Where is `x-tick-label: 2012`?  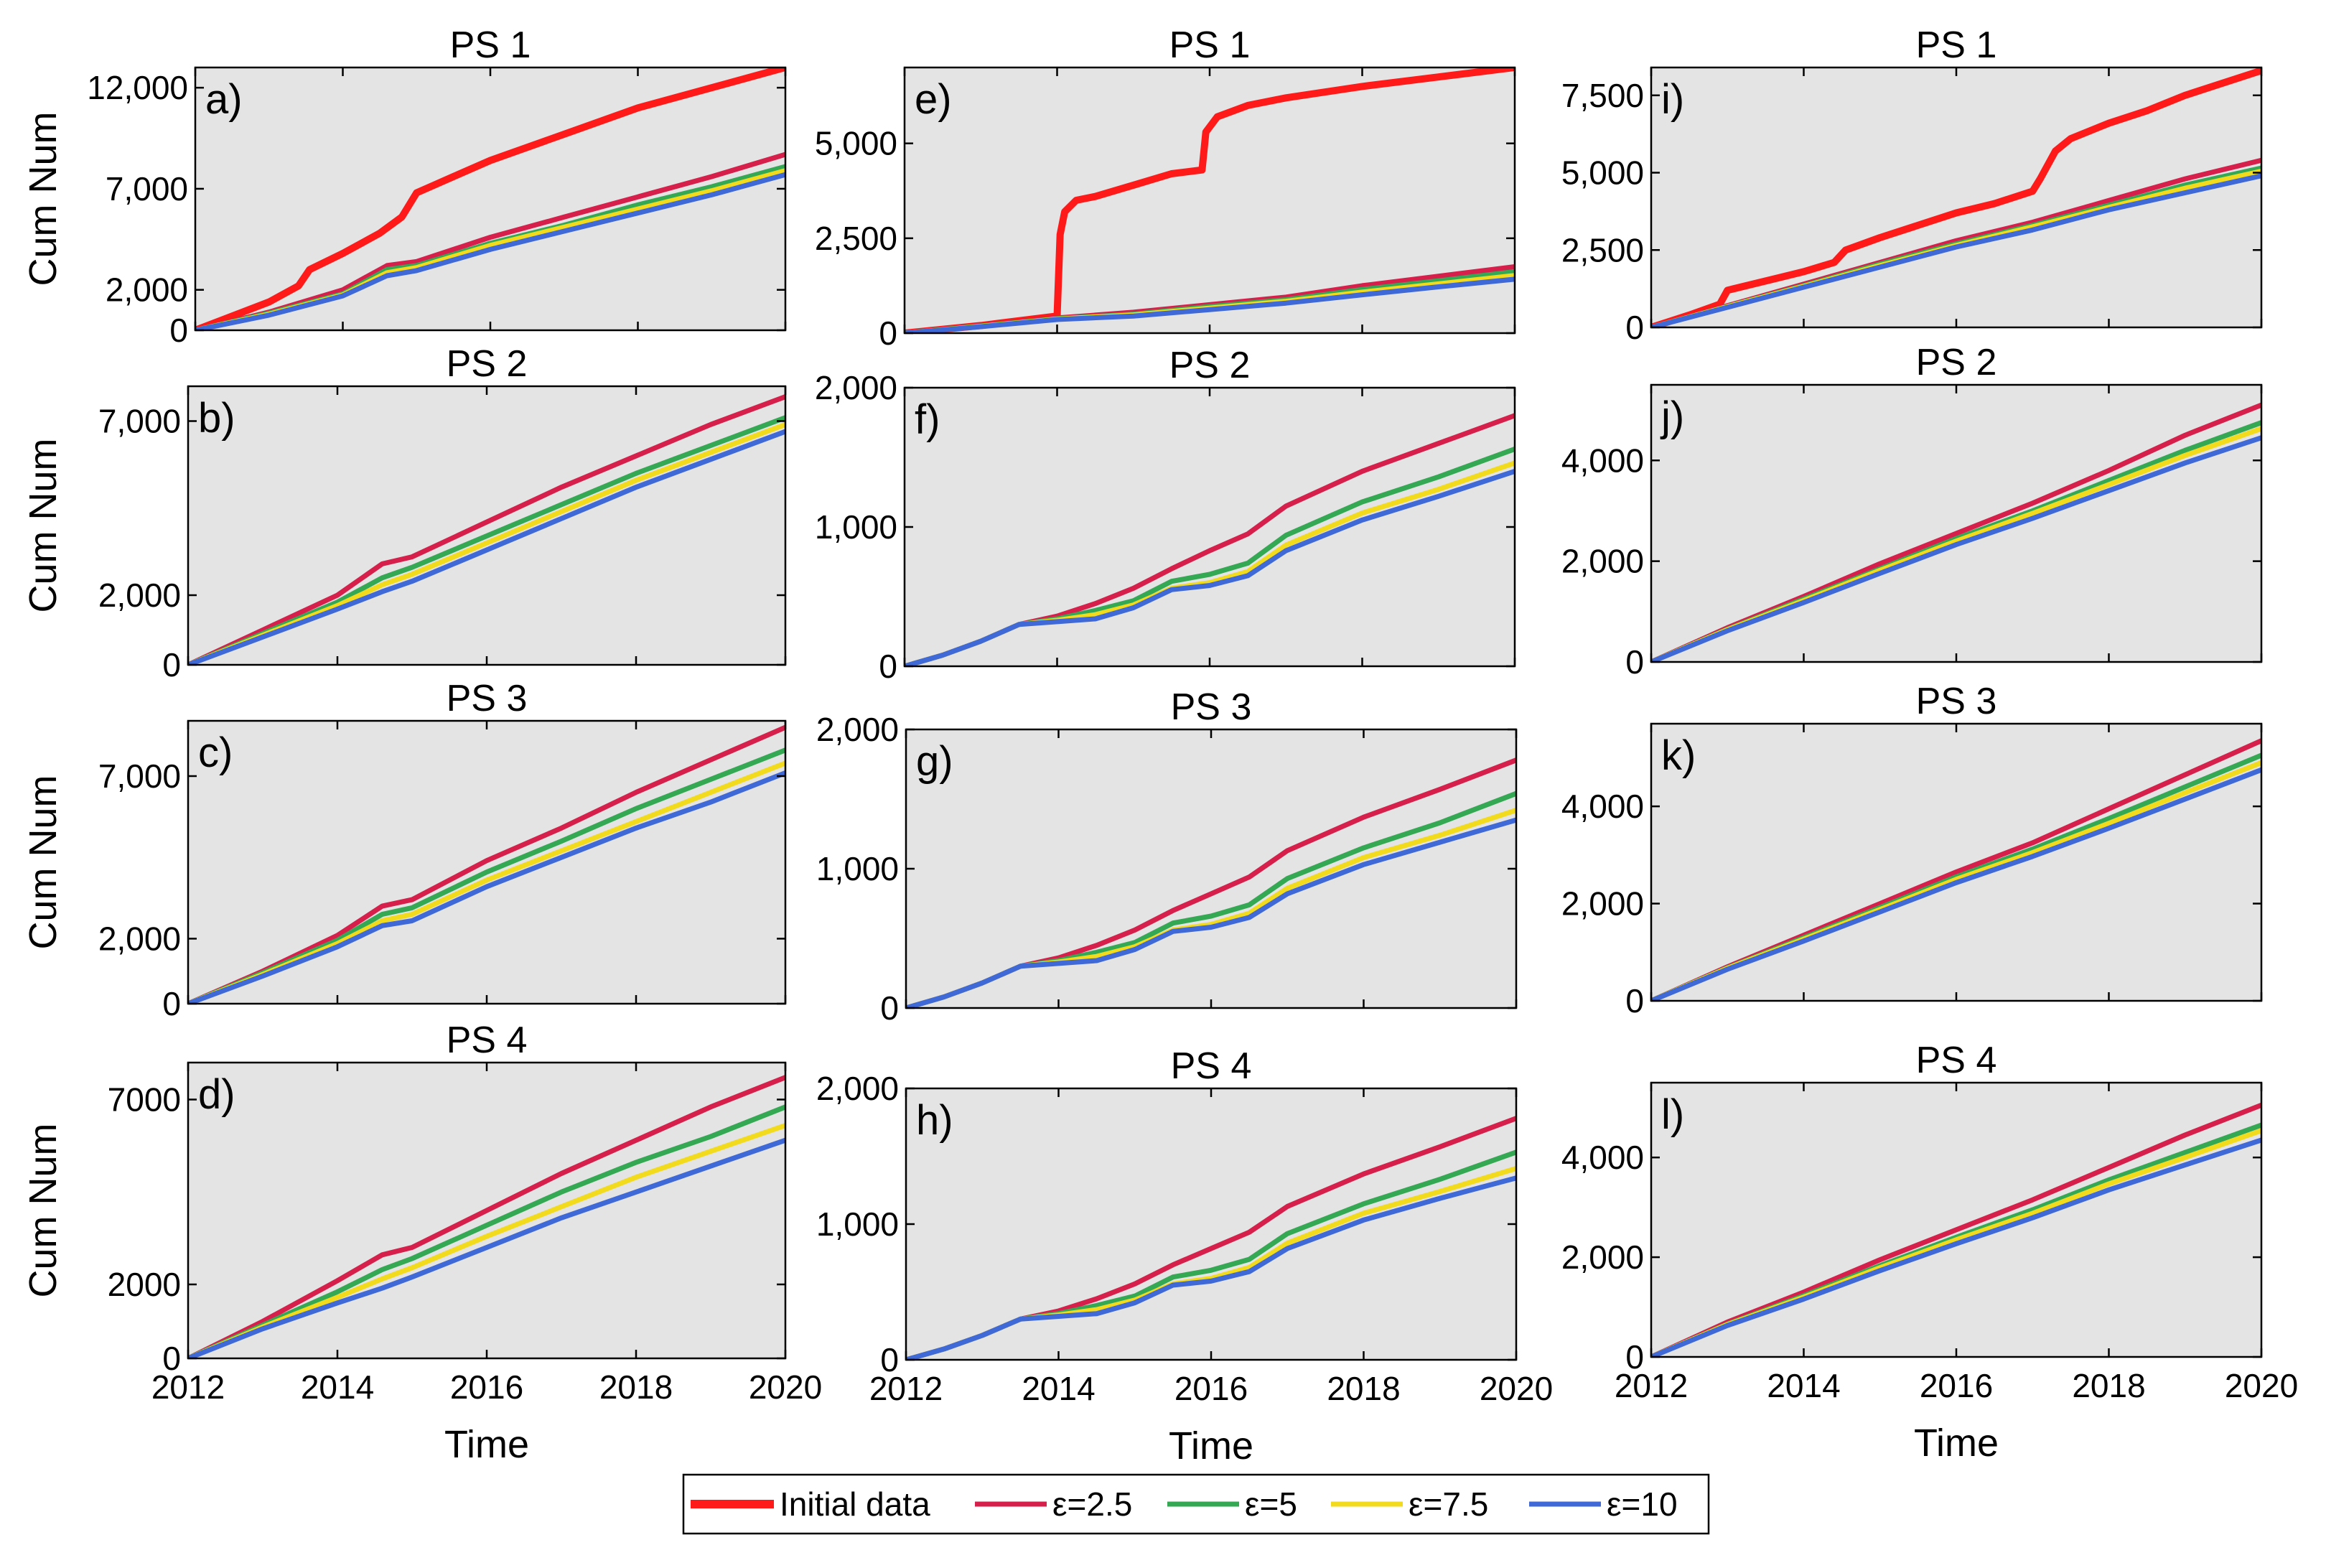
x-tick-label: 2012 is located at coordinates (188, 1387).